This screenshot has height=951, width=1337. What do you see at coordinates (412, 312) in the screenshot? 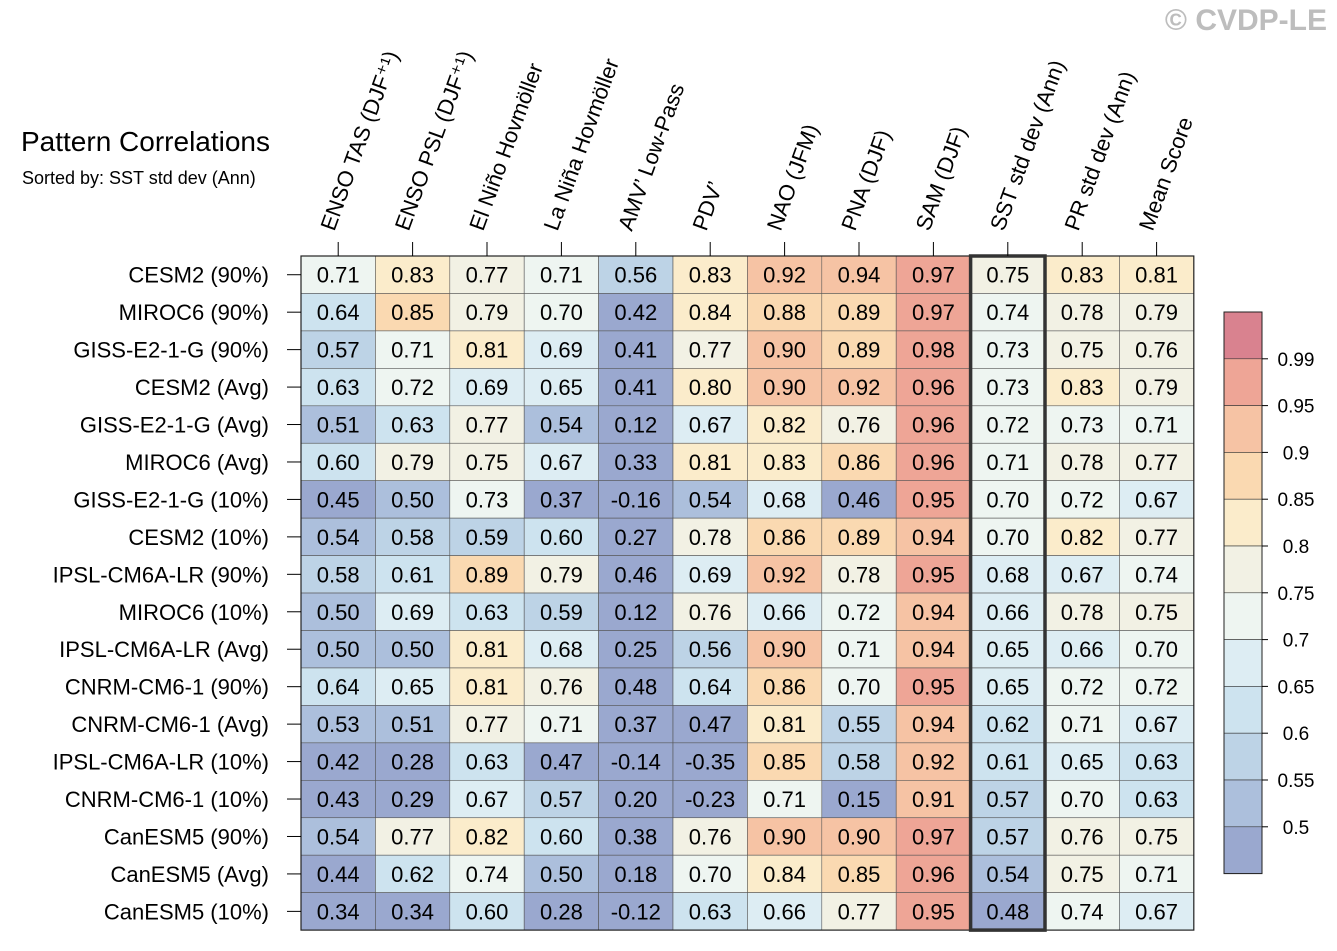
I see `cell-value: 0.85` at bounding box center [412, 312].